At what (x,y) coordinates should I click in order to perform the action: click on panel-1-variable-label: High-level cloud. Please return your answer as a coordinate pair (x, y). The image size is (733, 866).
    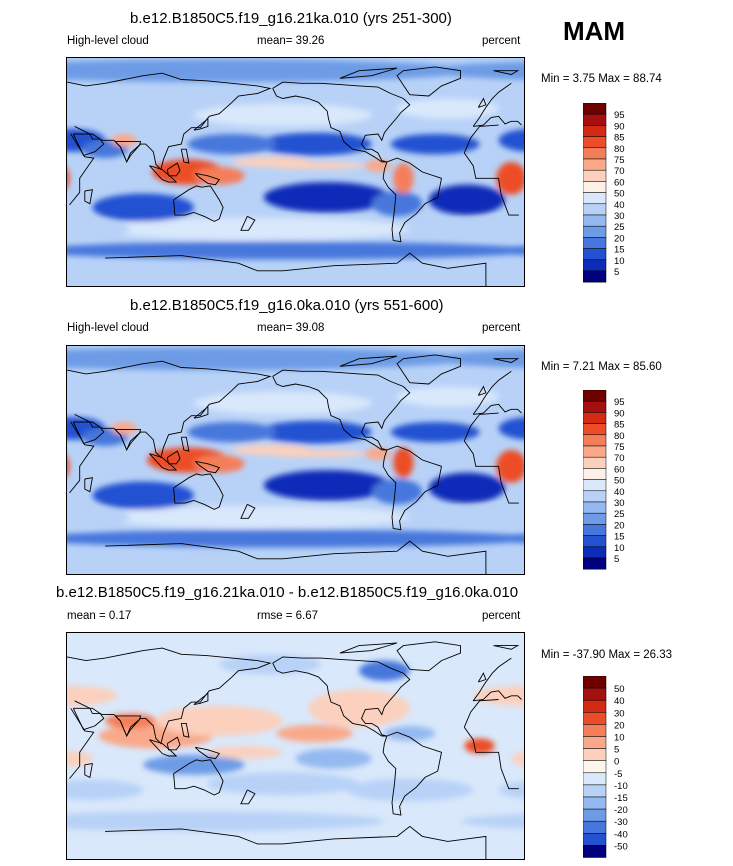
    Looking at the image, I should click on (108, 41).